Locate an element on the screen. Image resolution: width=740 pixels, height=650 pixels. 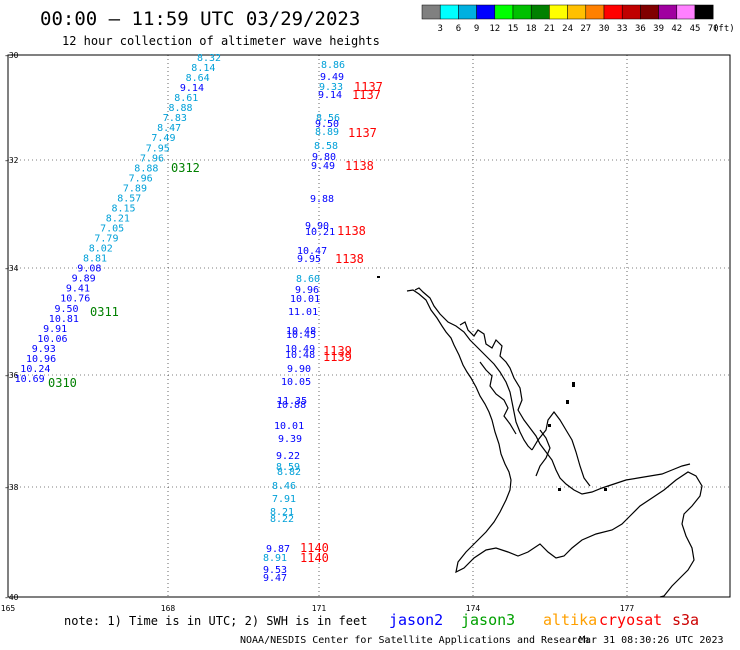
legend-label: 70 is located at coordinates (713, 29).